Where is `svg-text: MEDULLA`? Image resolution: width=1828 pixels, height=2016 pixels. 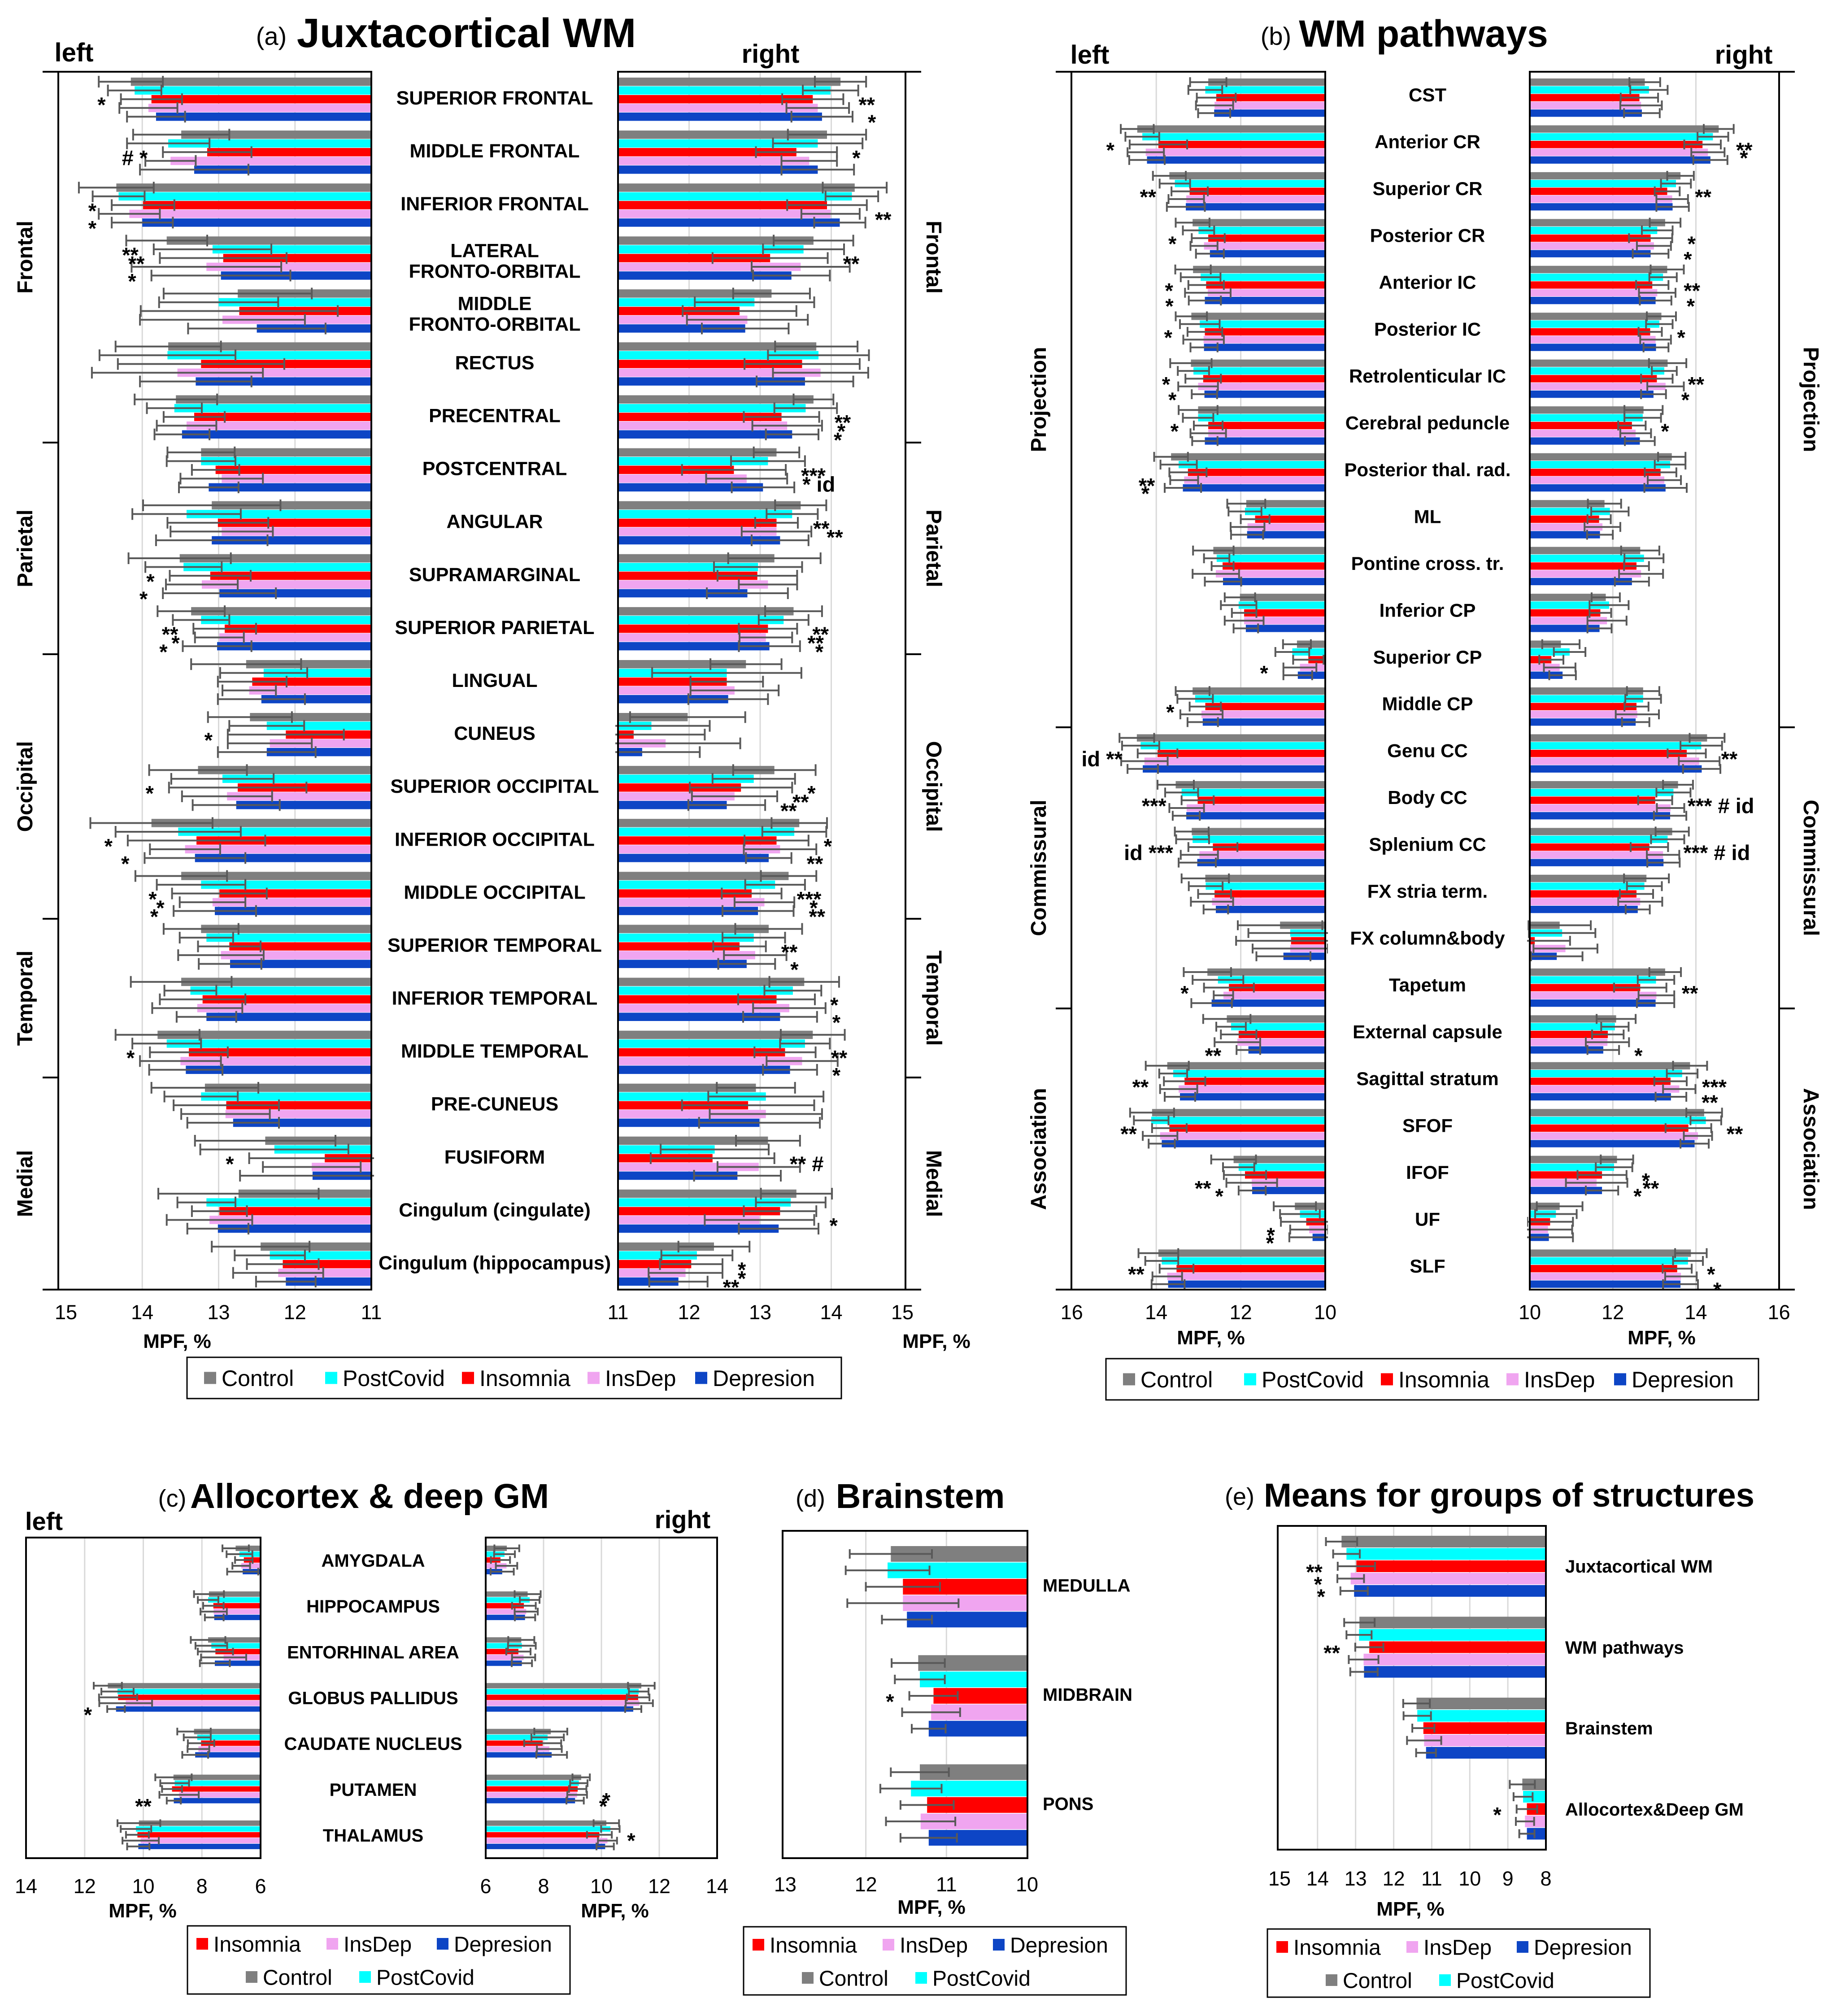
svg-text: MEDULLA is located at coordinates (1087, 1586).